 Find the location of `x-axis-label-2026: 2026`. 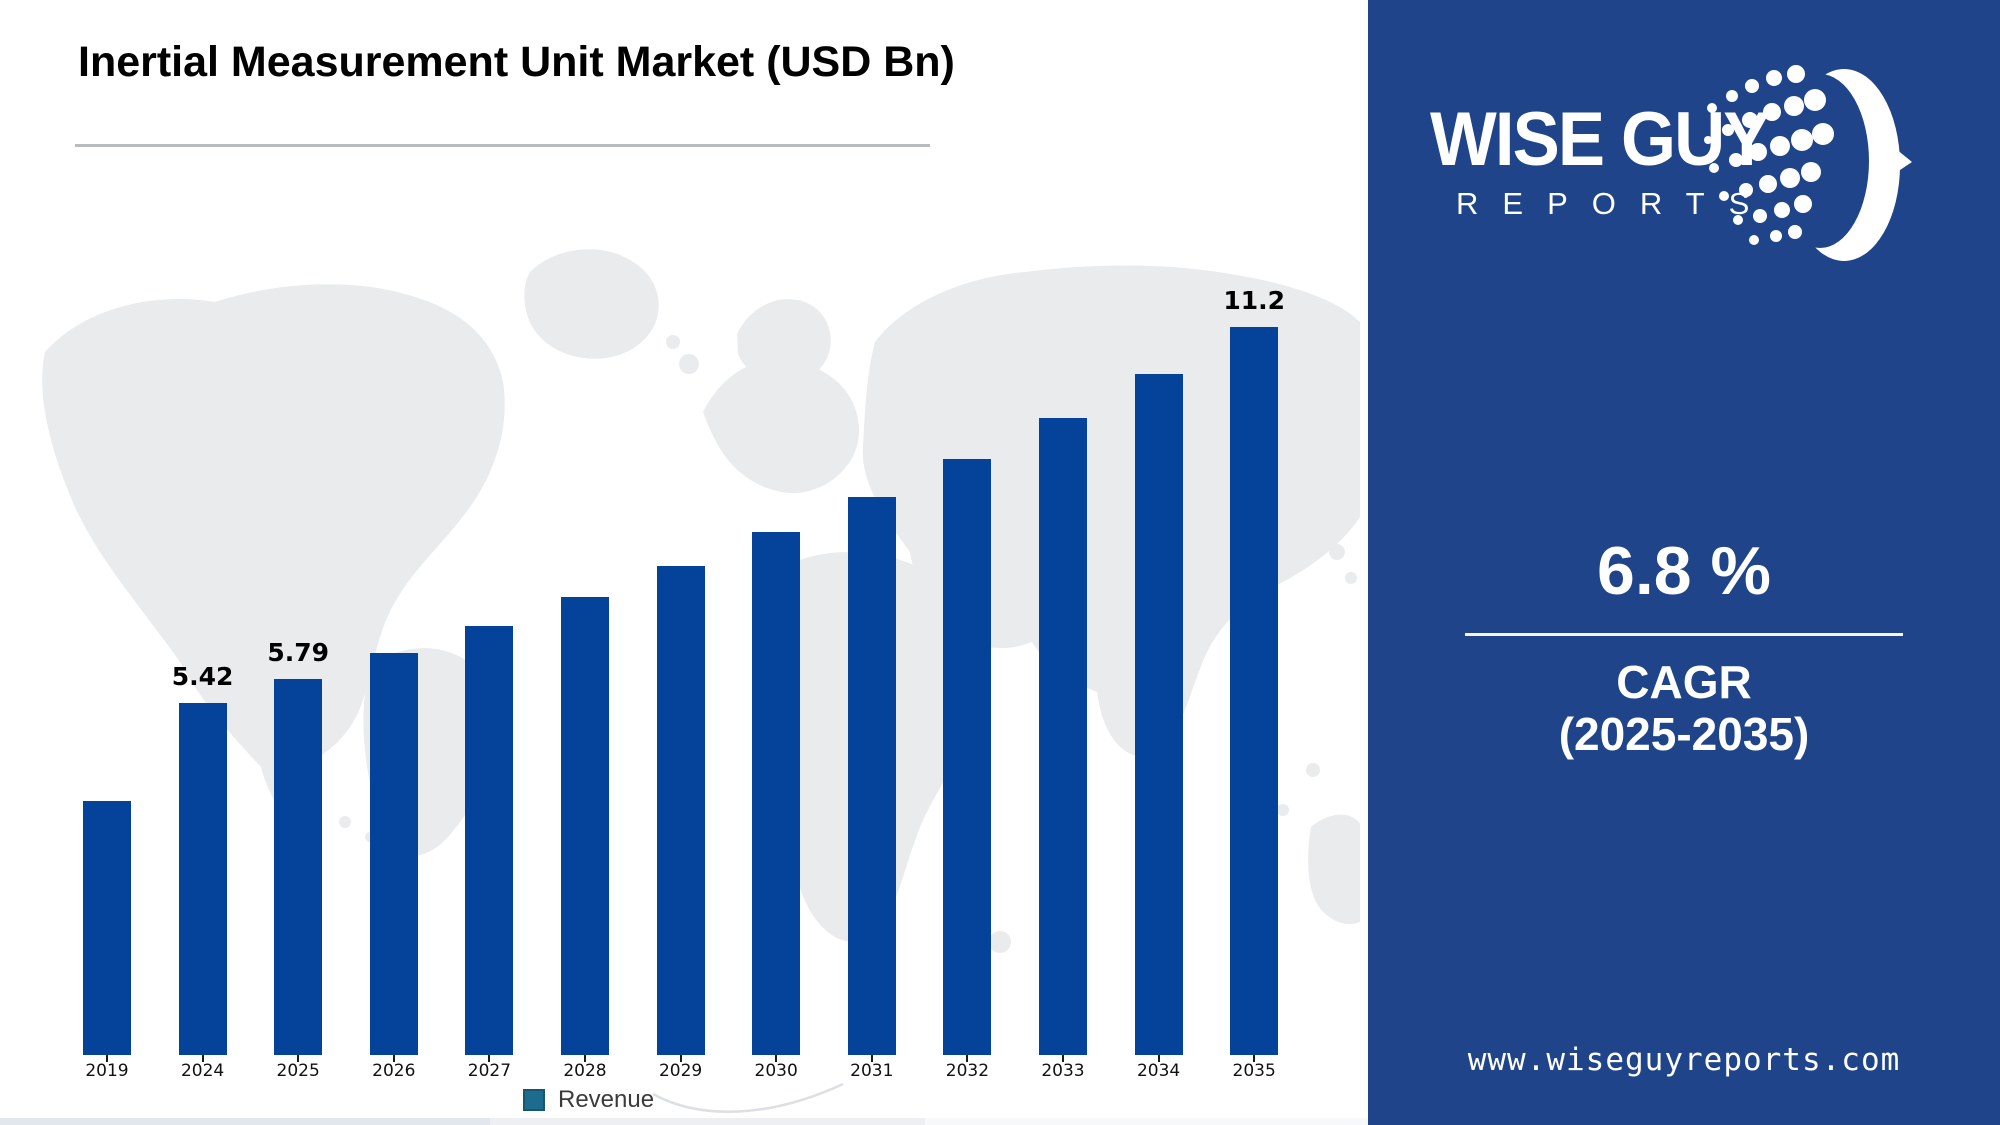

x-axis-label-2026: 2026 is located at coordinates (394, 1071).